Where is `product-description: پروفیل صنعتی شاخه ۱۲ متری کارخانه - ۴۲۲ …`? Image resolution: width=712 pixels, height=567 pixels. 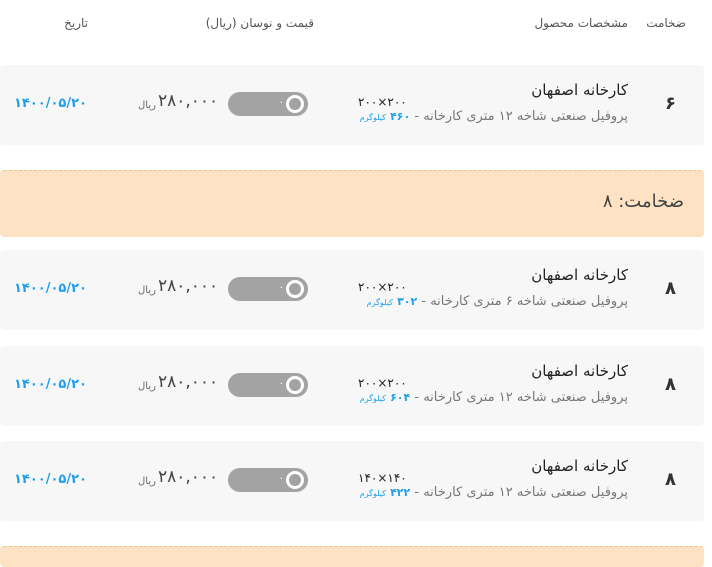
product-description: پروفیل صنعتی شاخه ۱۲ متری کارخانه - ۴۲۲ … is located at coordinates (494, 492).